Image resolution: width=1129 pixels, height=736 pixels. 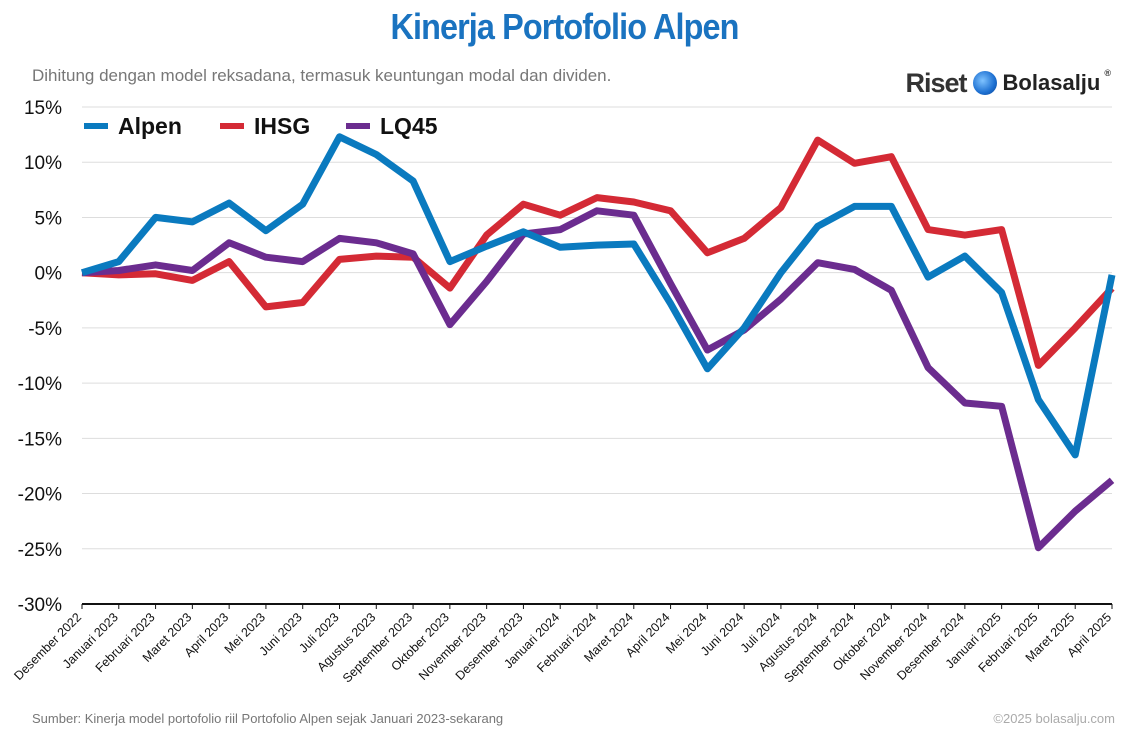 I want to click on x-tick-label: Desember 2022, so click(x=47, y=646).